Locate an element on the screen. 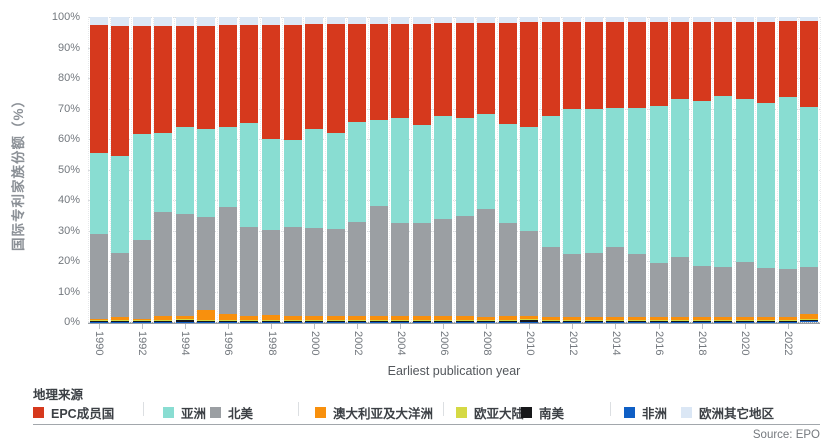 The width and height of the screenshot is (832, 448). stacked-bar-2012 is located at coordinates (572, 169).